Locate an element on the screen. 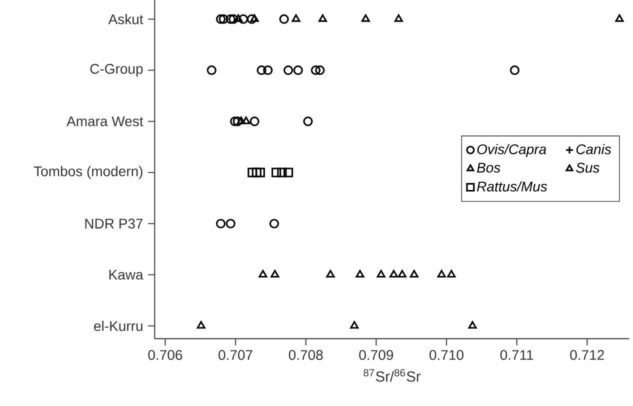 The height and width of the screenshot is (406, 633). x-tick-label: 0.706 is located at coordinates (165, 355).